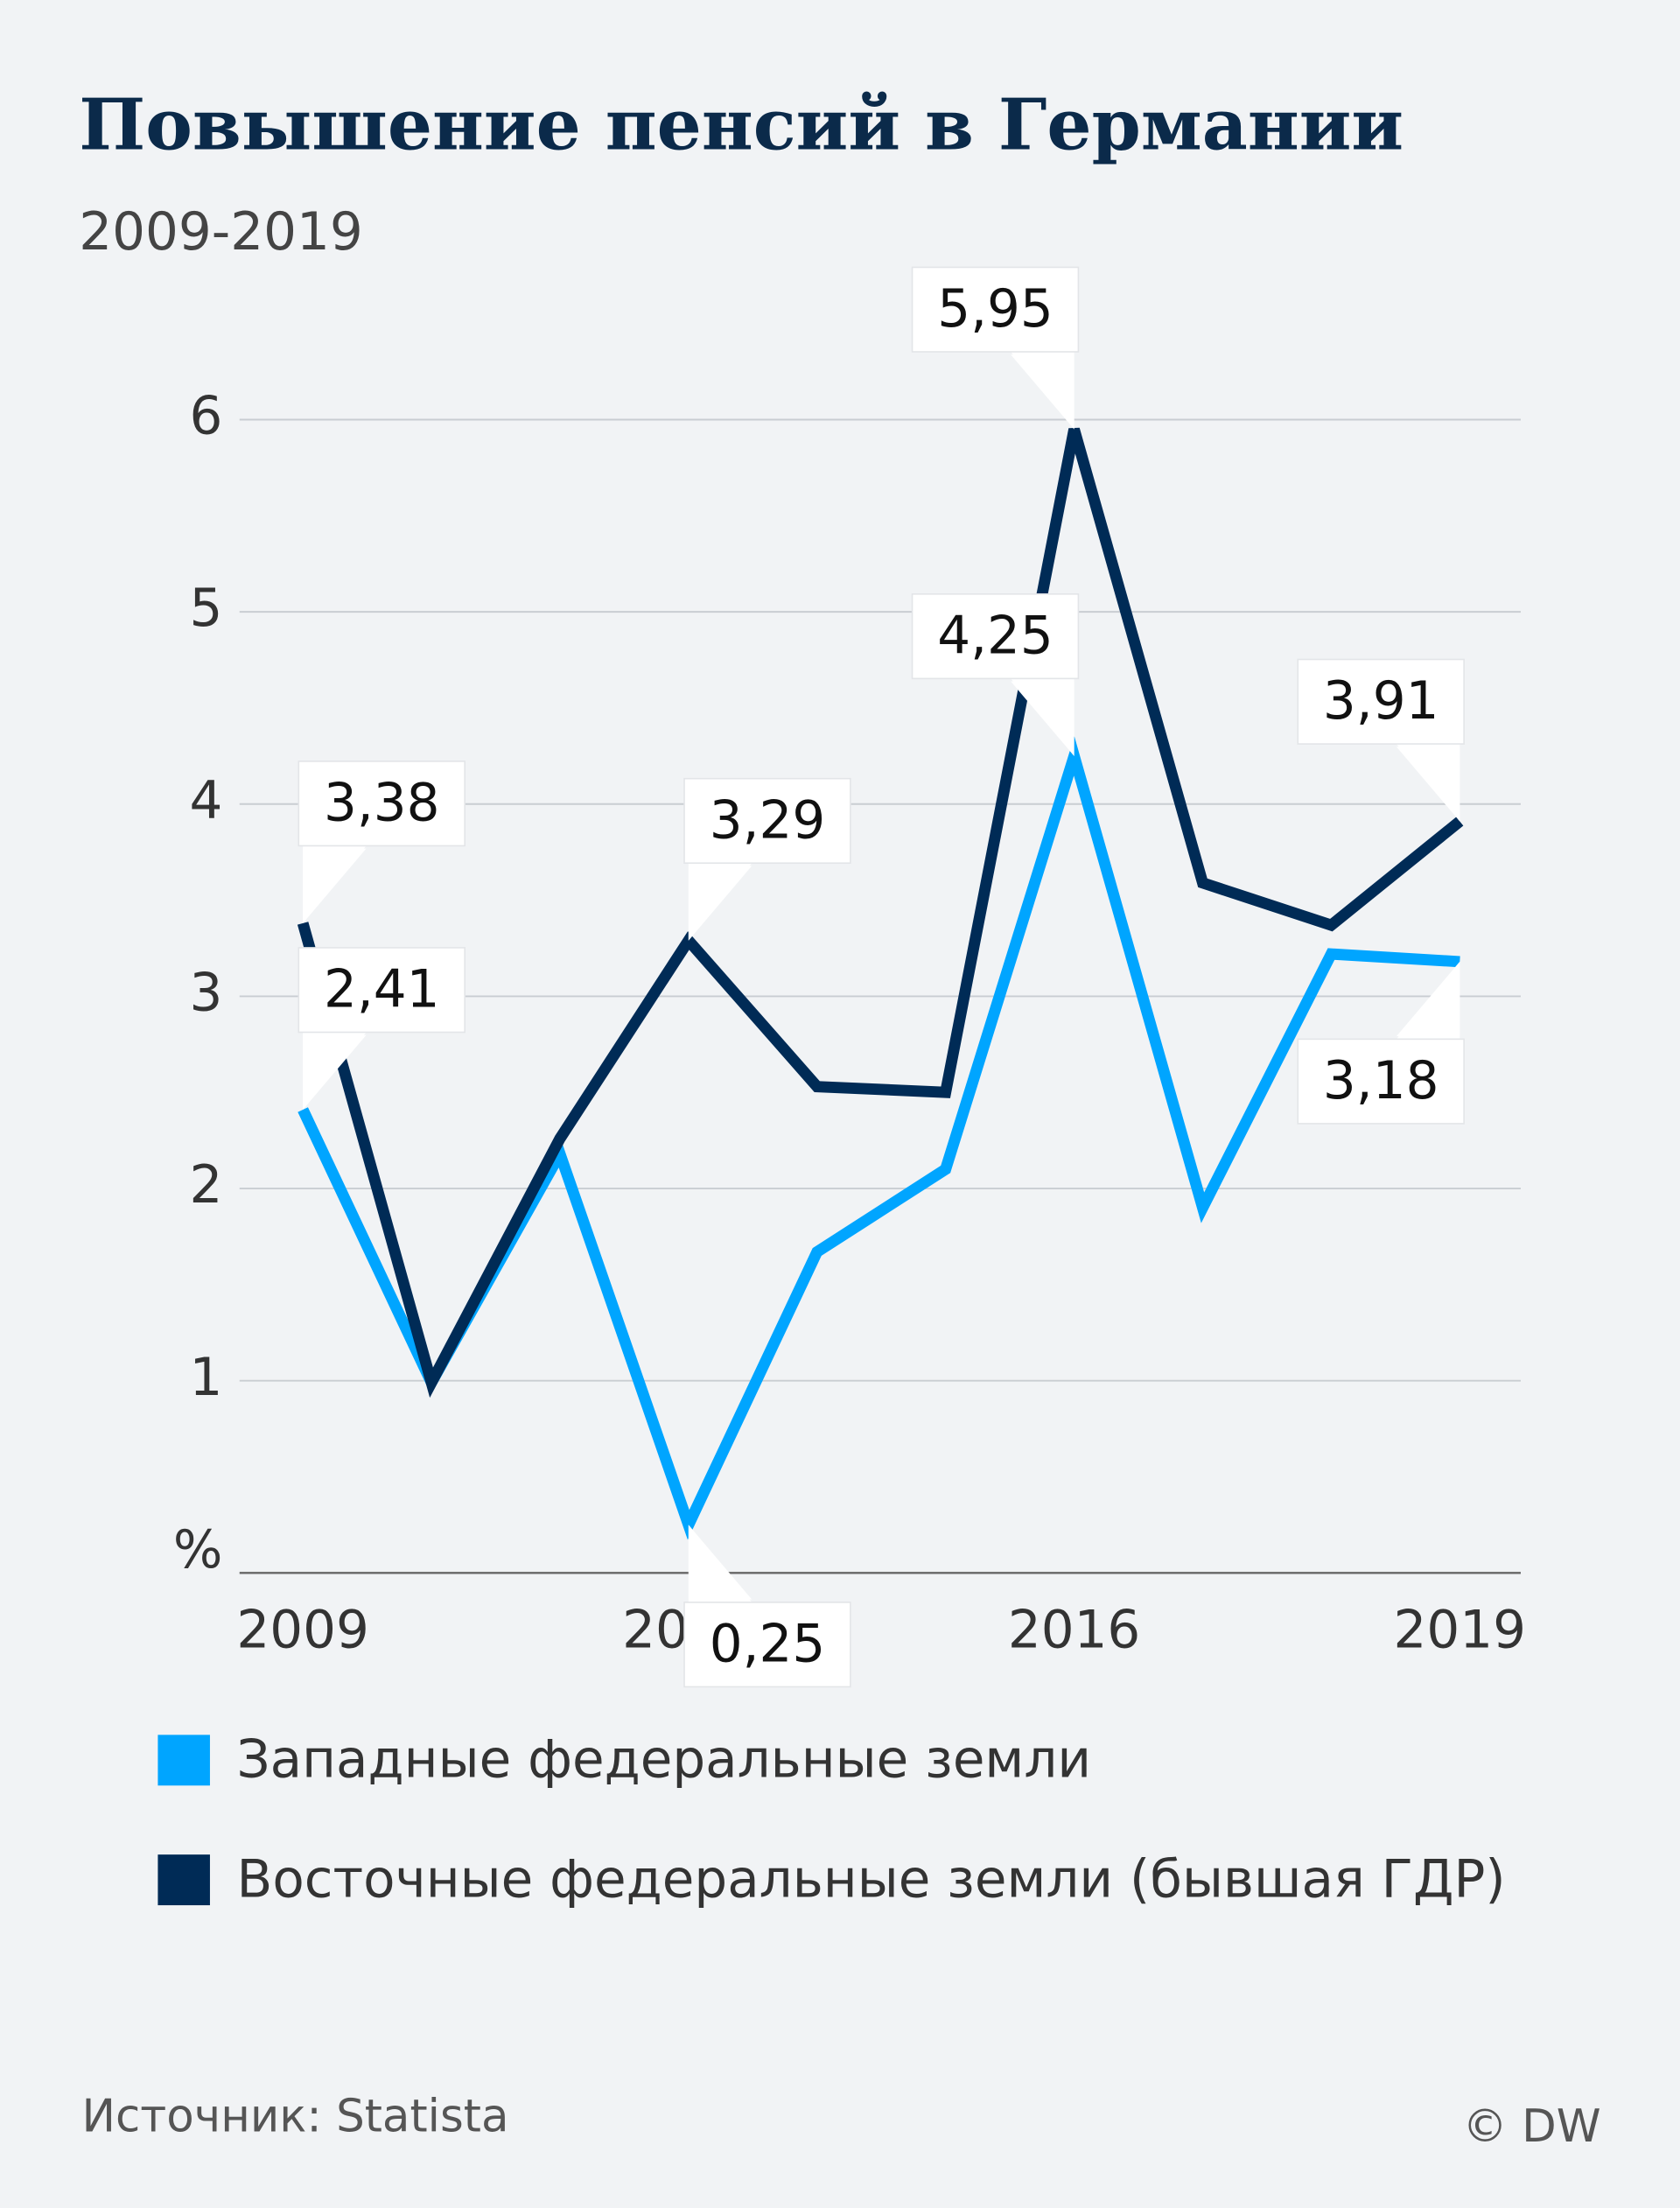 Image resolution: width=1680 pixels, height=2208 pixels. What do you see at coordinates (220, 233) in the screenshot?
I see `chart-subtitle: 2009-2019` at bounding box center [220, 233].